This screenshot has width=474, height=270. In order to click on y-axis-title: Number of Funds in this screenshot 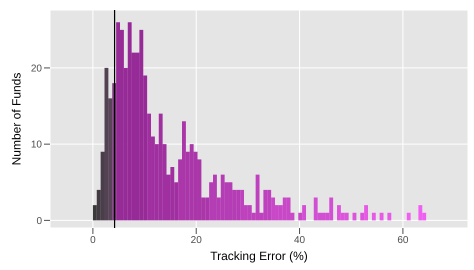, I will do `click(16, 119)`.